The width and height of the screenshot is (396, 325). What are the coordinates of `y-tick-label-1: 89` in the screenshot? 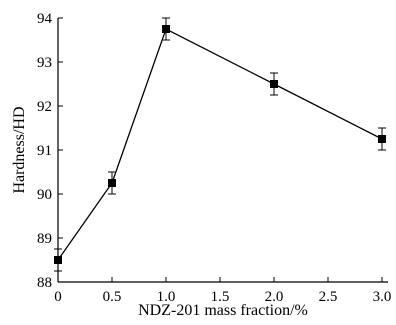 It's located at (44, 239).